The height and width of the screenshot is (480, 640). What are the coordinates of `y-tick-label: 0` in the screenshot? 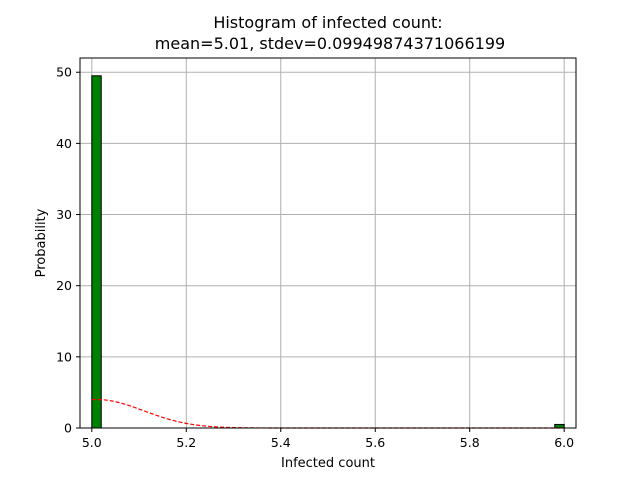 It's located at (68, 428).